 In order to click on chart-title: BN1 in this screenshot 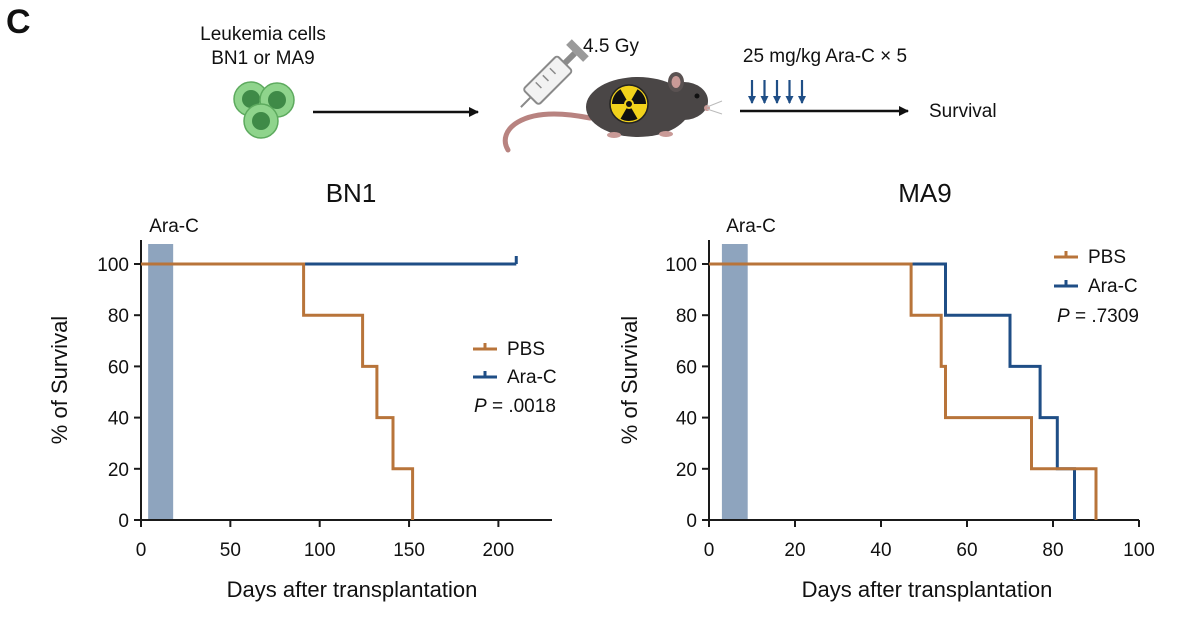, I will do `click(351, 193)`.